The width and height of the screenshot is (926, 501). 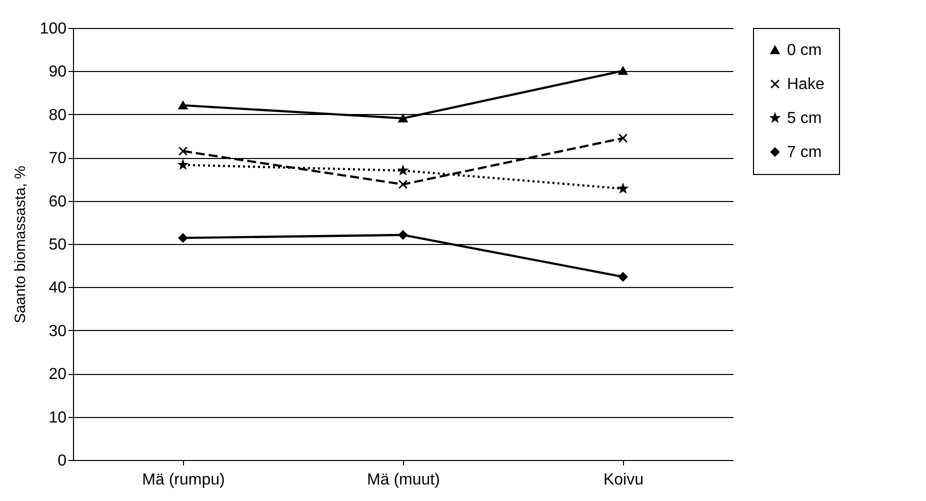 What do you see at coordinates (403, 480) in the screenshot?
I see `x-tick-label: Mä (muut)` at bounding box center [403, 480].